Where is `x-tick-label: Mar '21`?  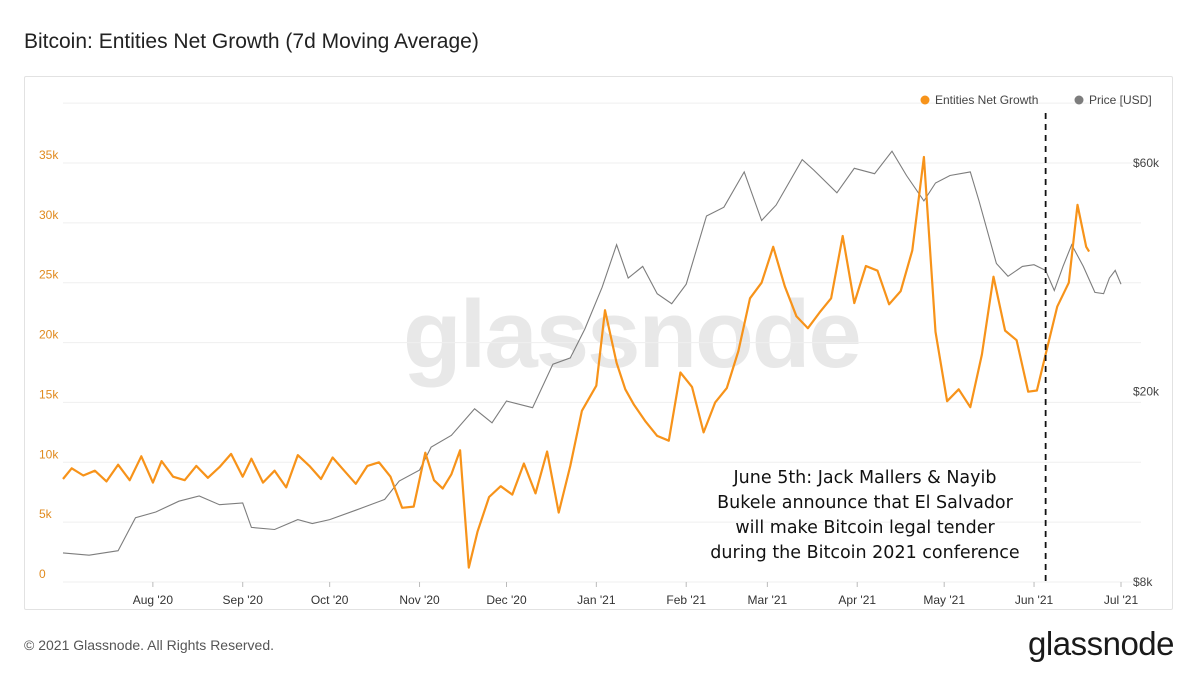 x-tick-label: Mar '21 is located at coordinates (768, 600).